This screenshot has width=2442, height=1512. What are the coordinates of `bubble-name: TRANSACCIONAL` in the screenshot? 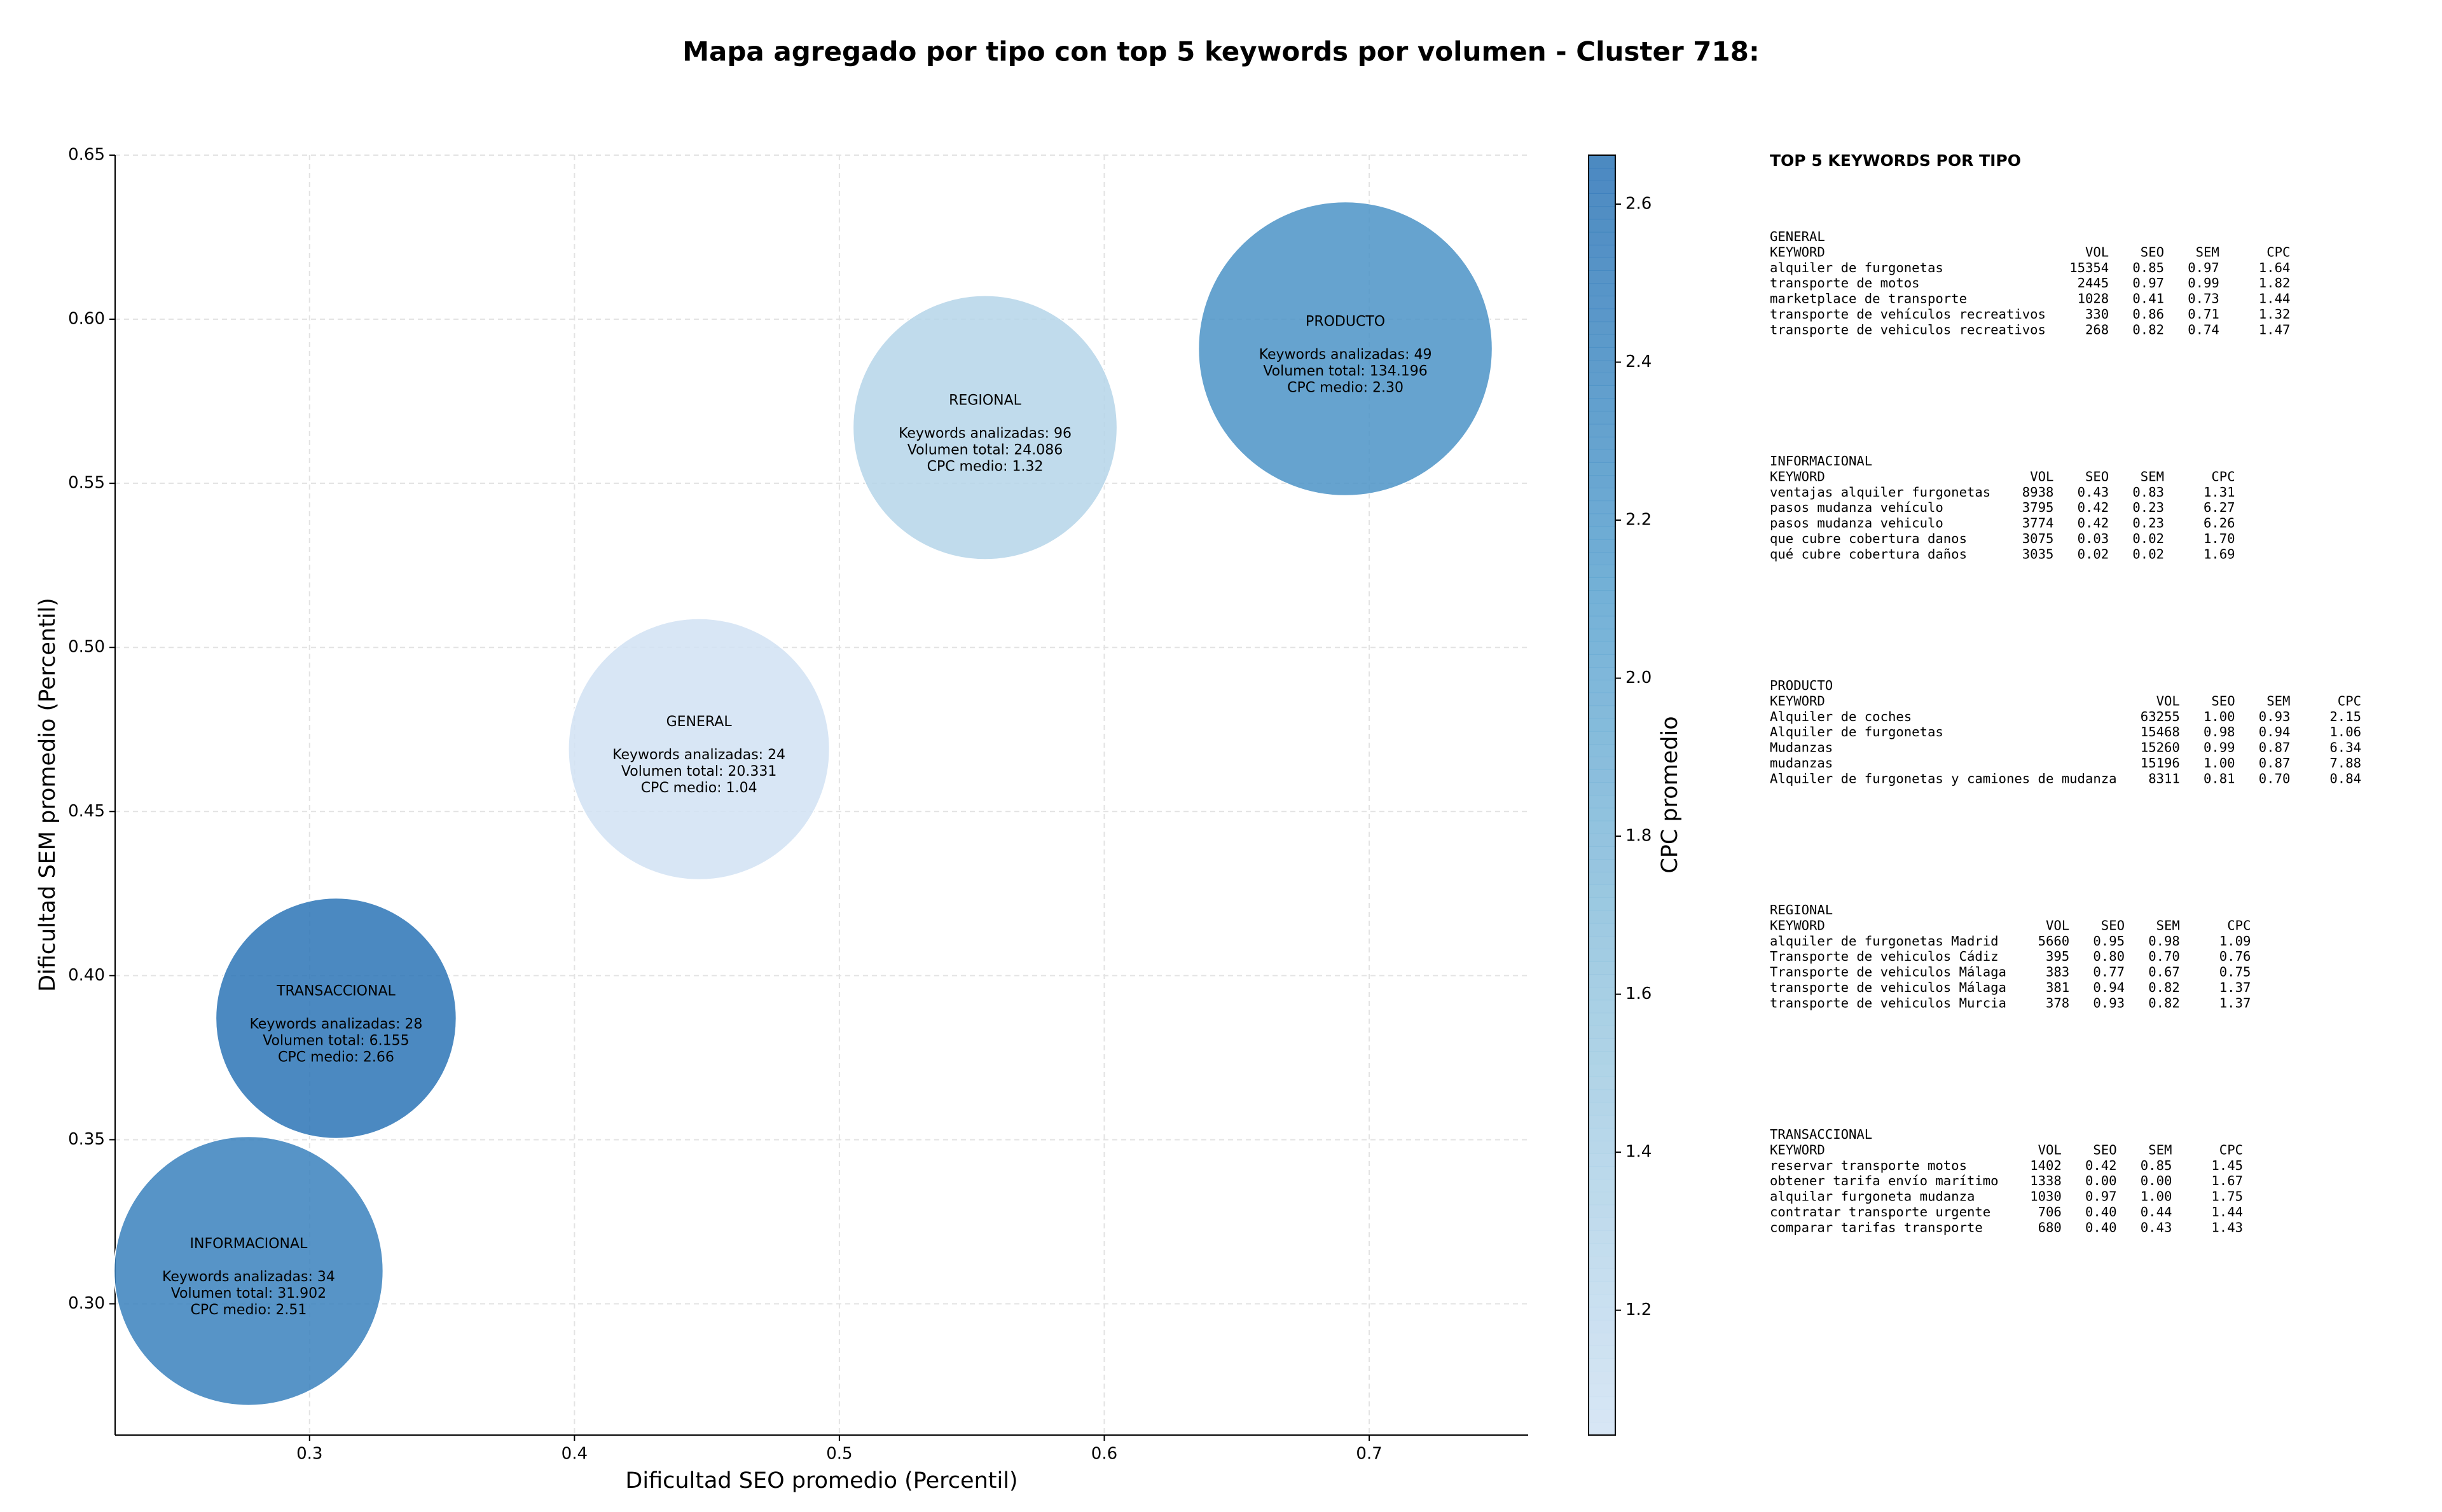 It's located at (336, 991).